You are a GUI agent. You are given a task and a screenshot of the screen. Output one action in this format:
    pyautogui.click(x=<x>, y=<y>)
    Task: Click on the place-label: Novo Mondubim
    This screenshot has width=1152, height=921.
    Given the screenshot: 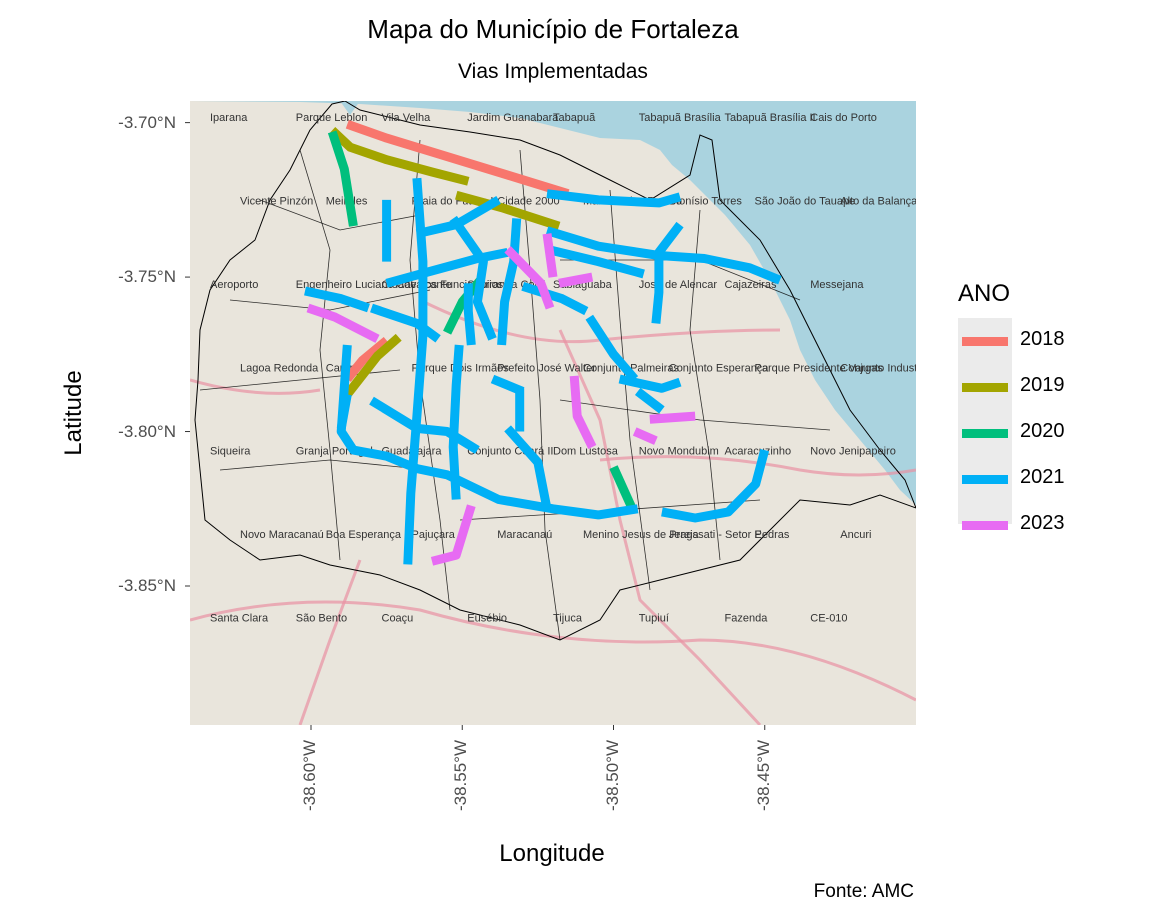 What is the action you would take?
    pyautogui.click(x=679, y=452)
    